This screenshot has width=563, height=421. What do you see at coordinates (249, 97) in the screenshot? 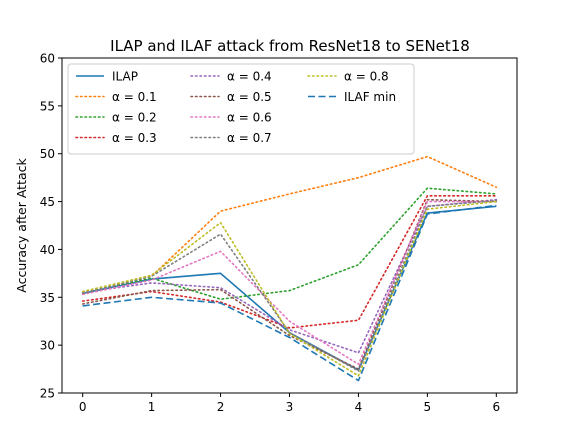
I see `legend-label-5: α = 0.5` at bounding box center [249, 97].